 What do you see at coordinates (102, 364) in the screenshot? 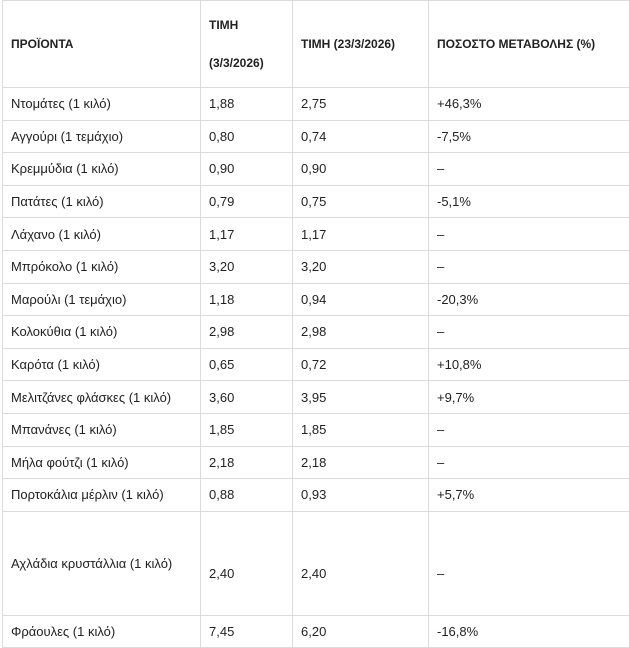
I see `product-cell: Καρότα (1 κιλό)` at bounding box center [102, 364].